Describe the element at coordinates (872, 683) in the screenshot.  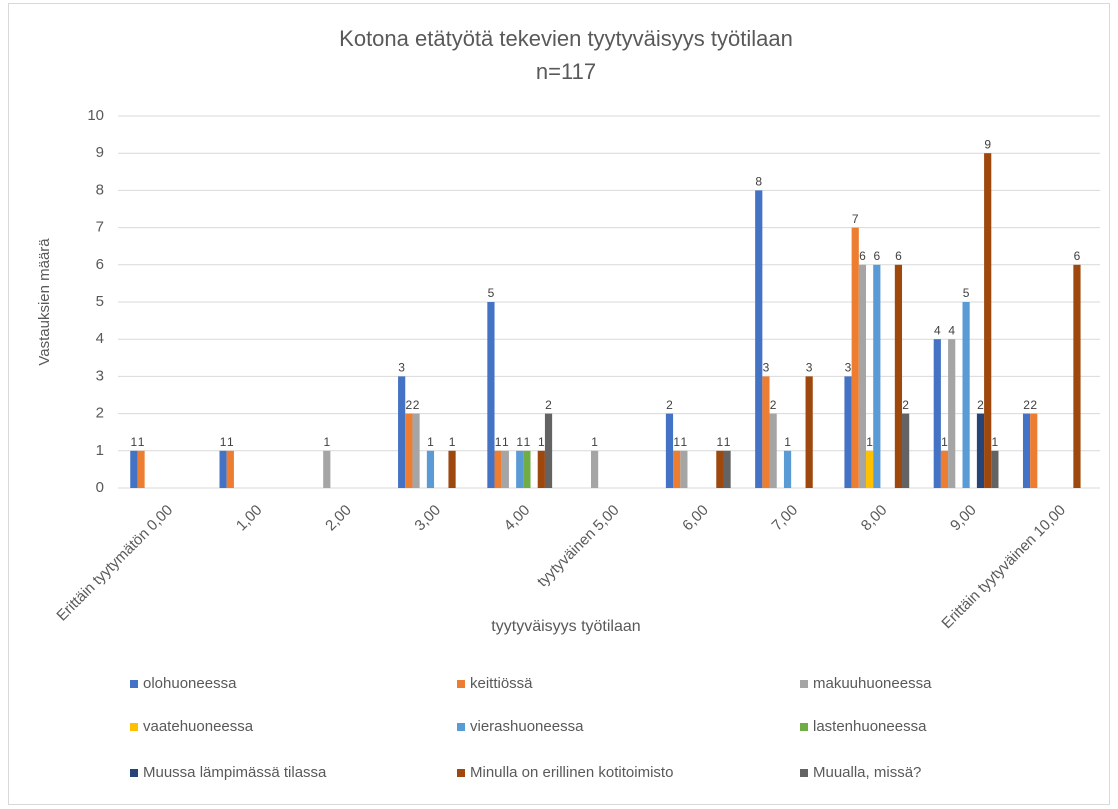
I see `legend-label: makuuhuoneessa` at that location.